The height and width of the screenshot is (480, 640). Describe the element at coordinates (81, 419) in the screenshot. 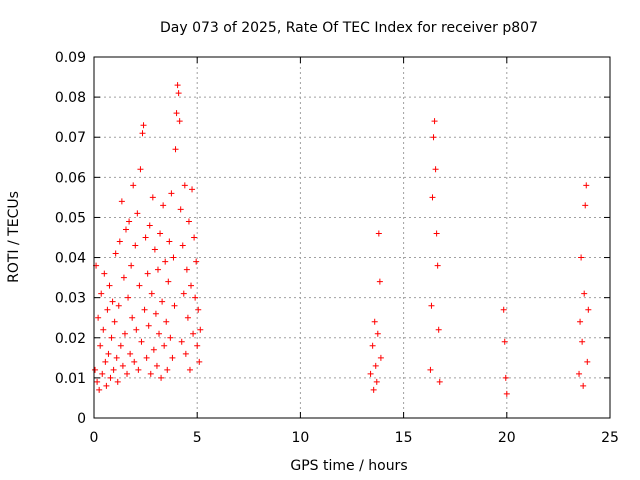

I see `y-tick-label: 0` at that location.